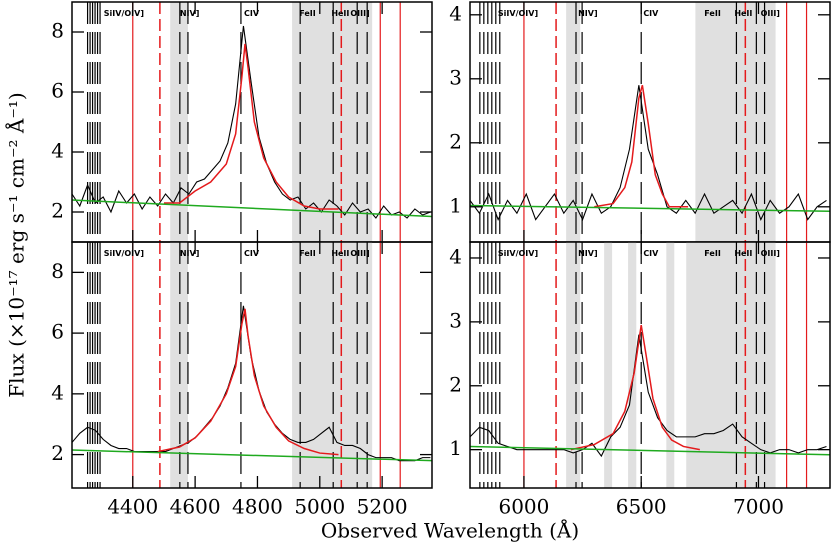 This screenshot has width=831, height=546. Describe the element at coordinates (132, 507) in the screenshot. I see `x-tick-label: 4400` at that location.